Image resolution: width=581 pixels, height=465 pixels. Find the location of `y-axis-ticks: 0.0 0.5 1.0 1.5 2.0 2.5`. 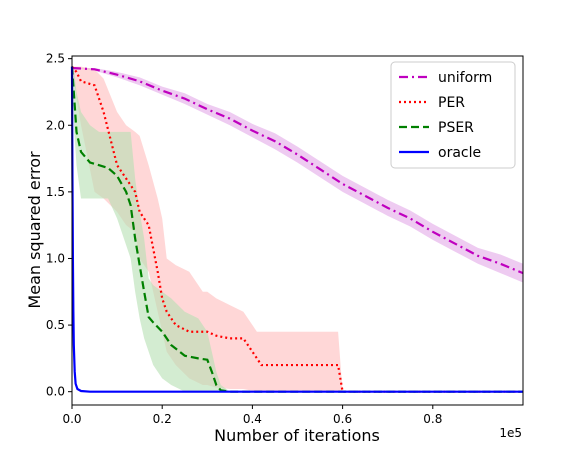

y-axis-ticks: 0.0 0.5 1.0 1.5 2.0 2.5 is located at coordinates (59, 225).